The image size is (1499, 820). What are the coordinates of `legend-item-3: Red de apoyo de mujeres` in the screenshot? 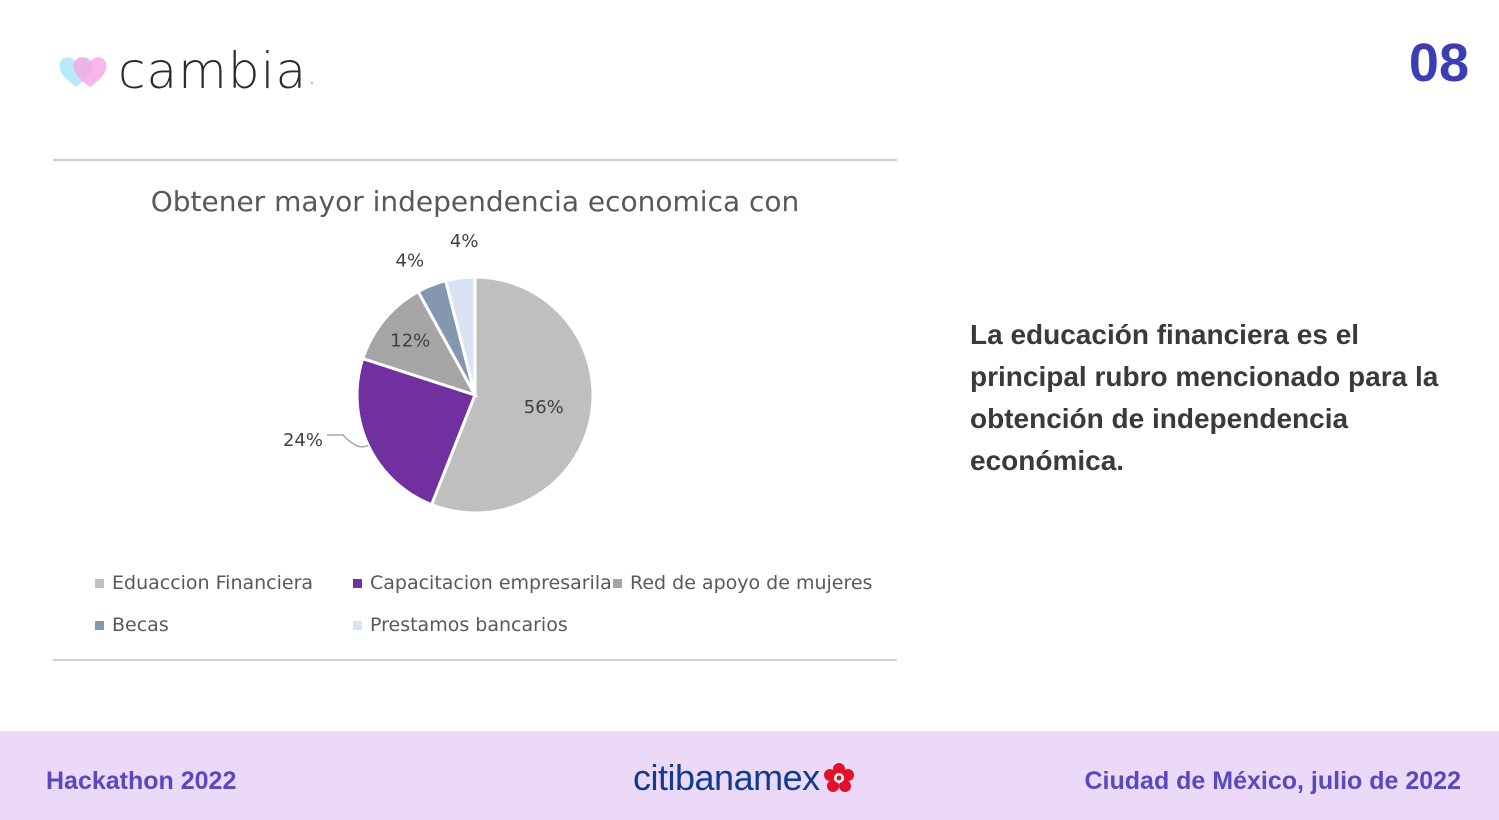 It's located at (753, 583).